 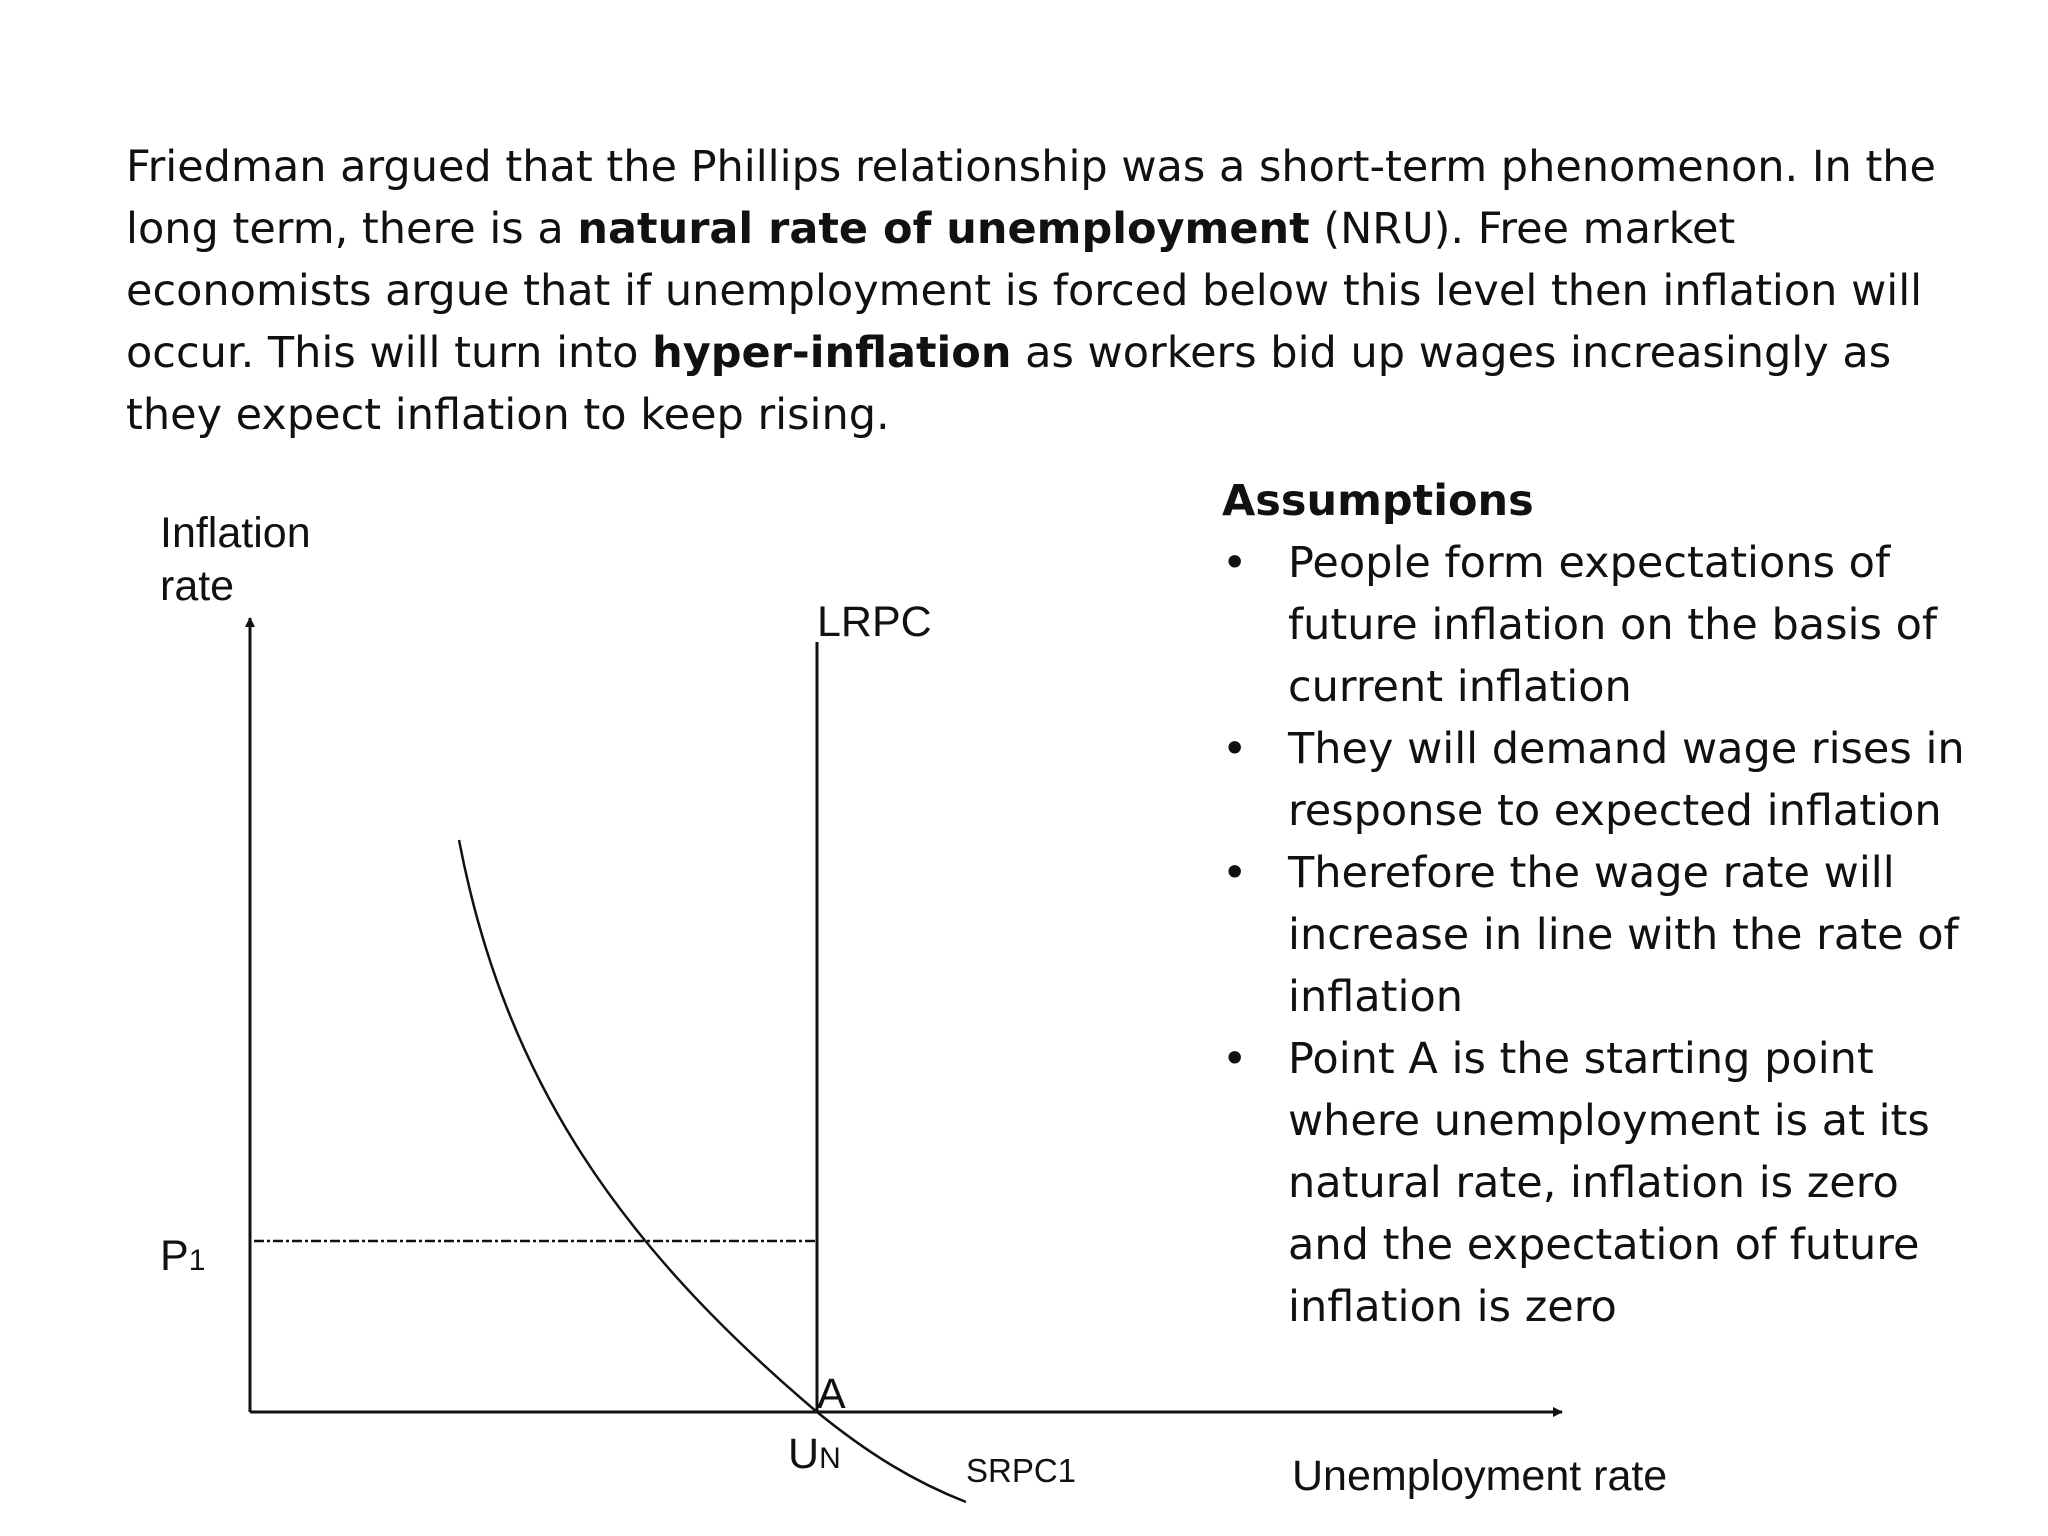 I want to click on p1-label: P1, so click(x=182, y=1256).